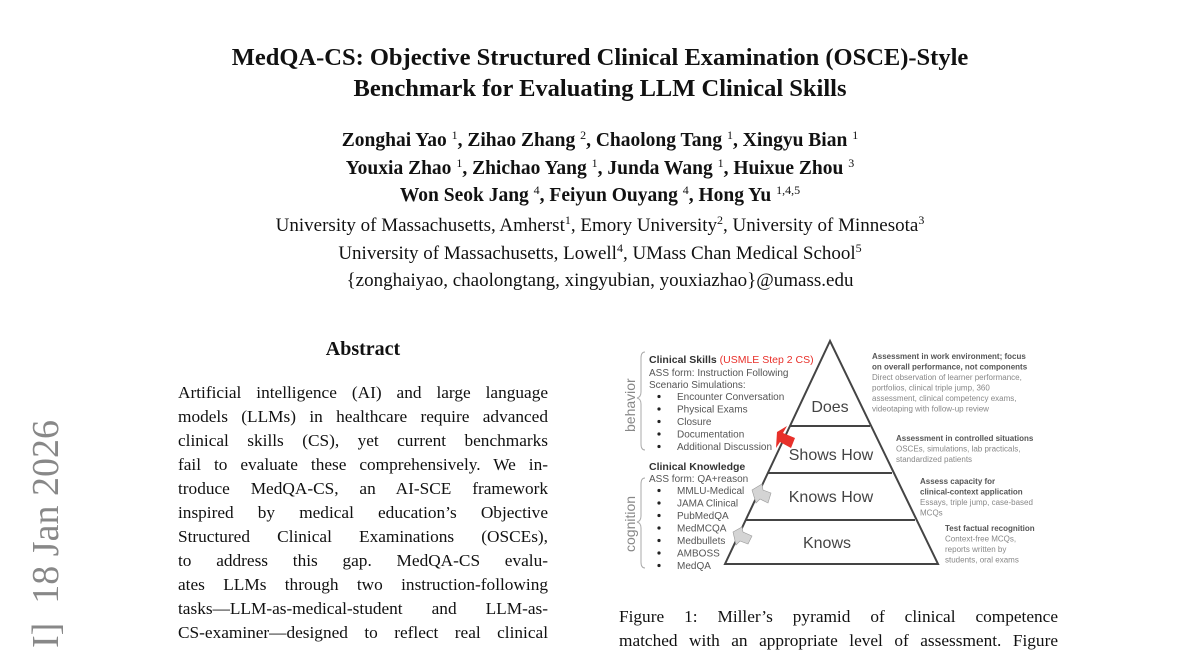 This screenshot has height=653, width=1200. I want to click on list-item: MMLU-Medical, so click(710, 491).